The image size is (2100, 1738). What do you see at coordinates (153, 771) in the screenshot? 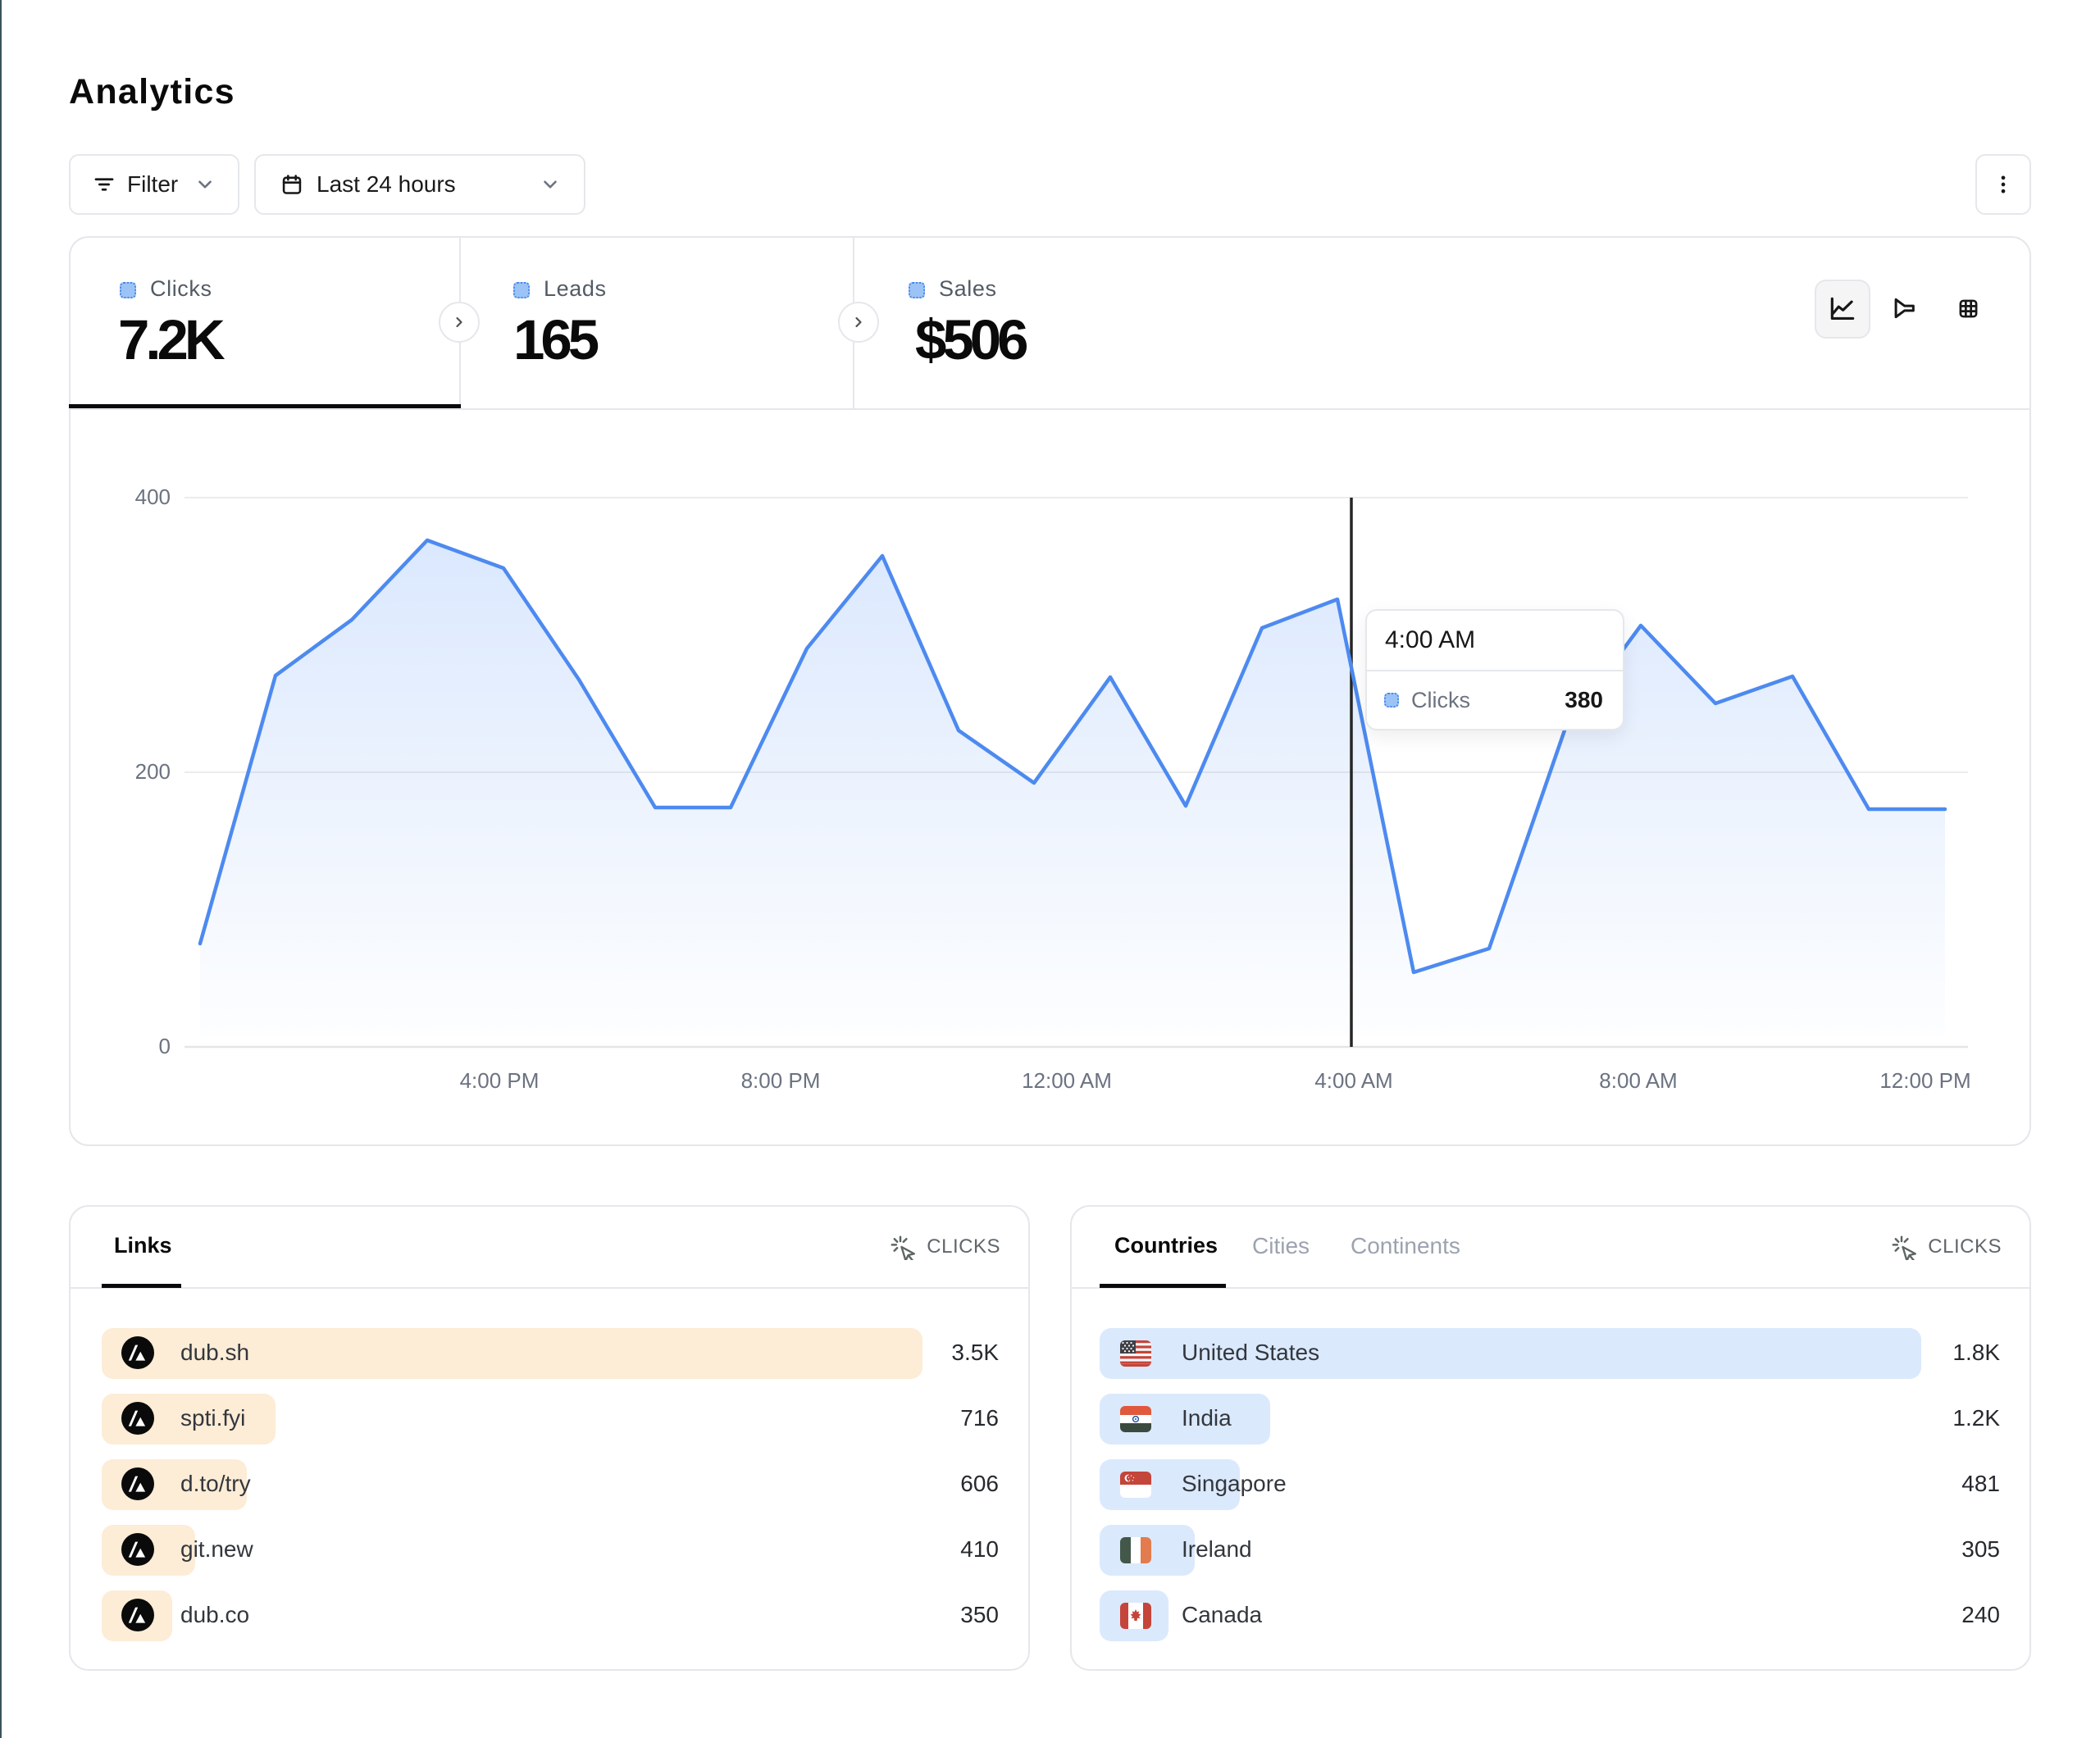
I see `svg-text: 200` at bounding box center [153, 771].